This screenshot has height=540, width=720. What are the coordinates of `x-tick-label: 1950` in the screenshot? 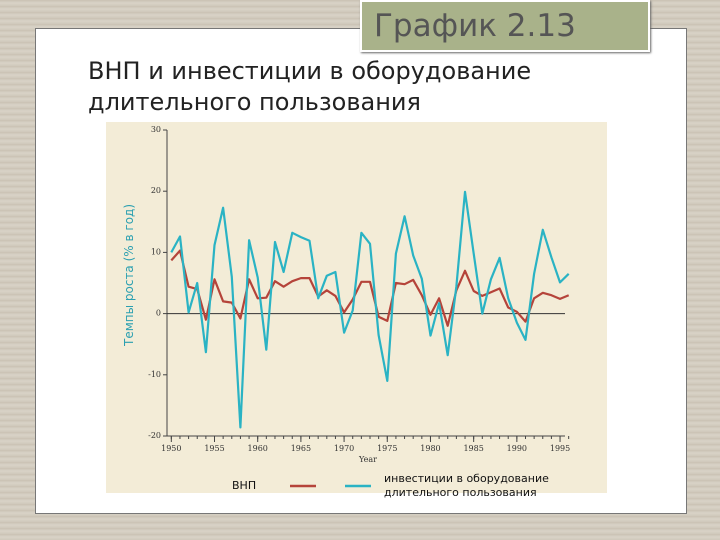 It's located at (171, 448).